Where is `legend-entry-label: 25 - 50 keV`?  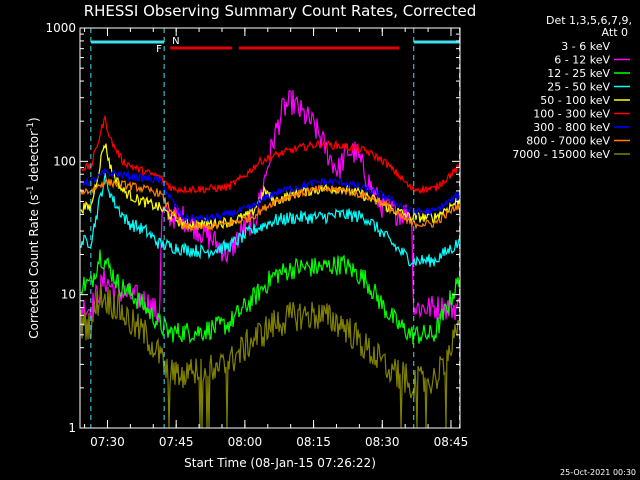
legend-entry-label: 25 - 50 keV is located at coordinates (578, 87).